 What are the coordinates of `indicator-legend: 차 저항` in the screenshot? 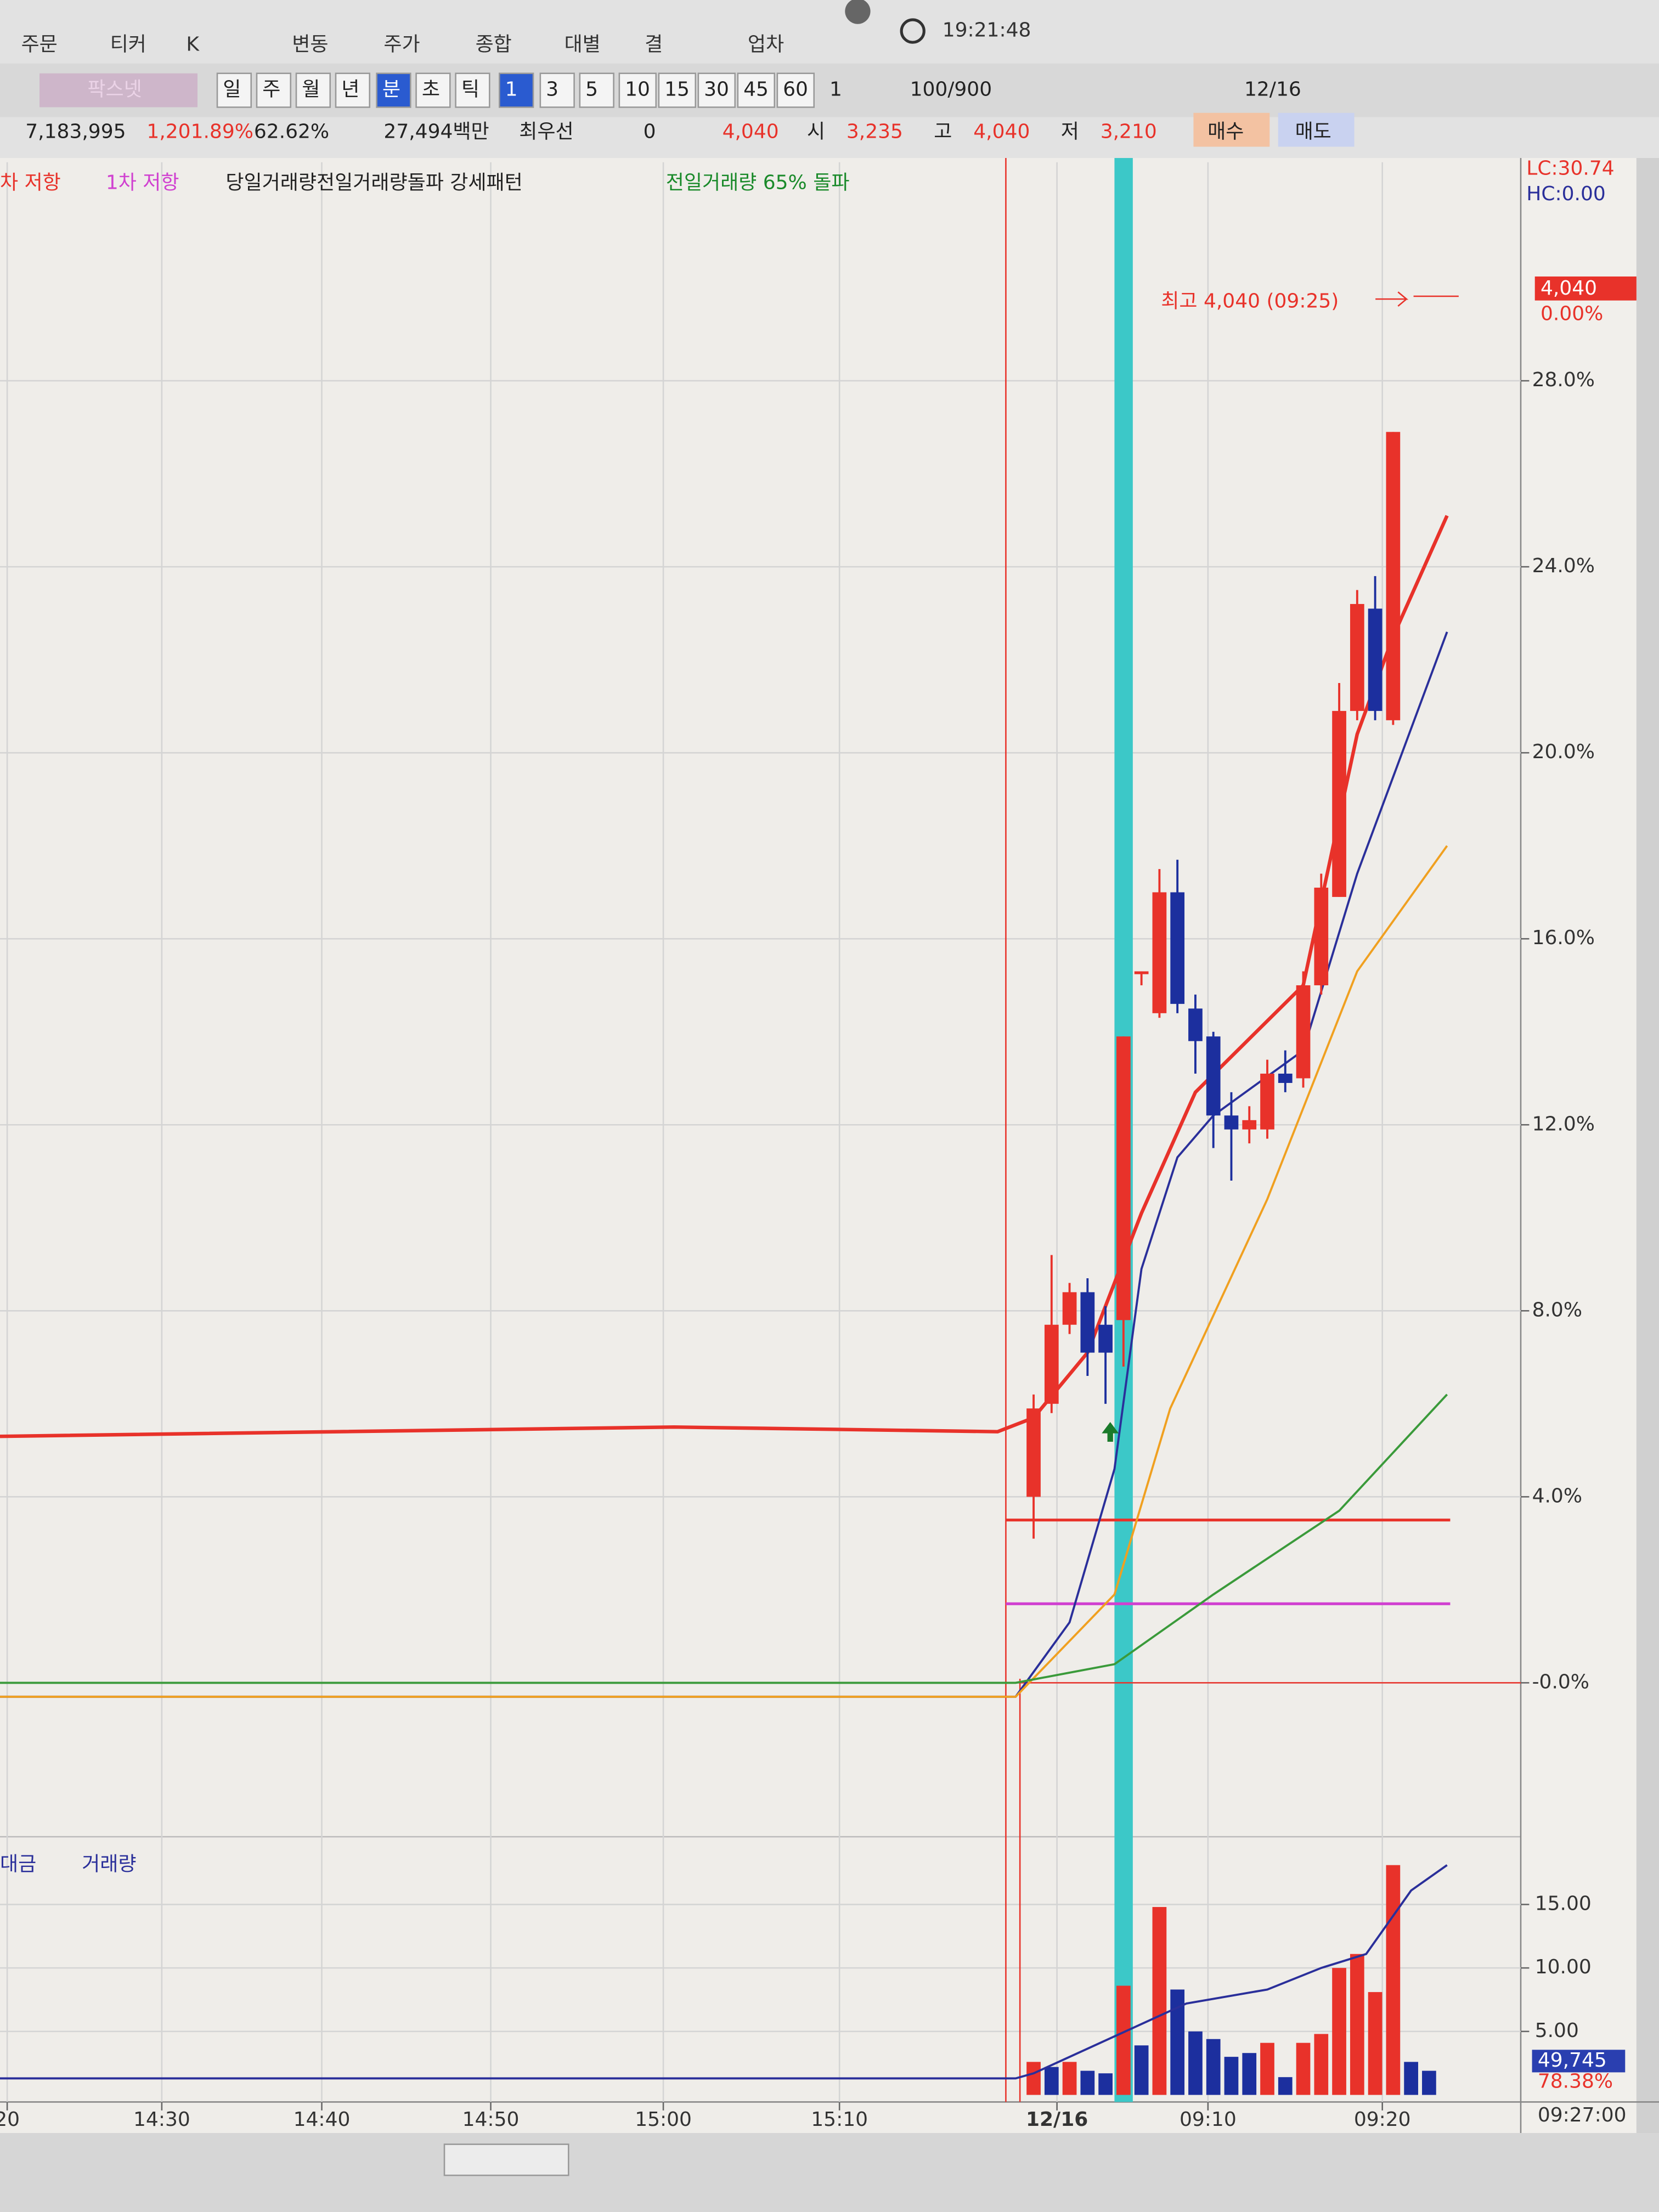 It's located at (30, 183).